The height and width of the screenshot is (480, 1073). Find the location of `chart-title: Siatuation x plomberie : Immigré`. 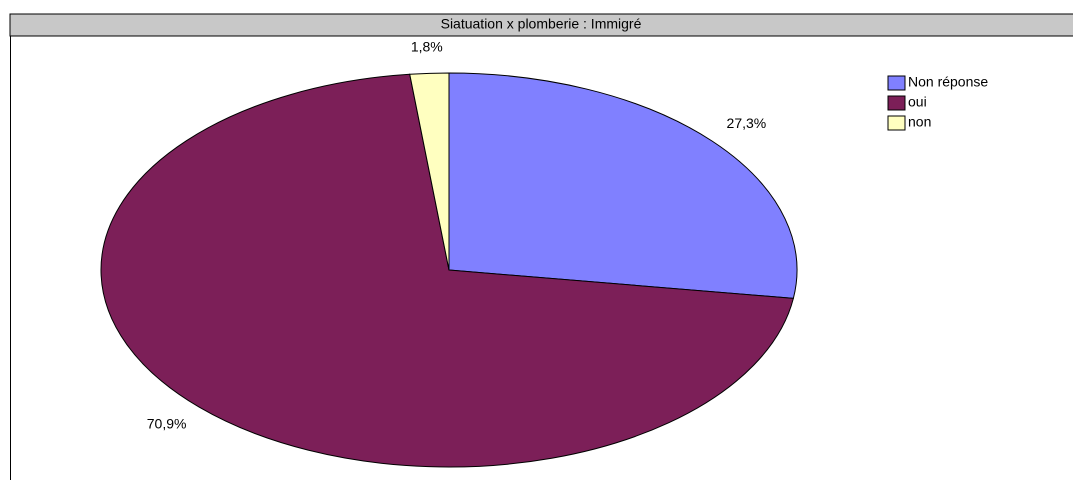

chart-title: Siatuation x plomberie : Immigré is located at coordinates (541, 24).